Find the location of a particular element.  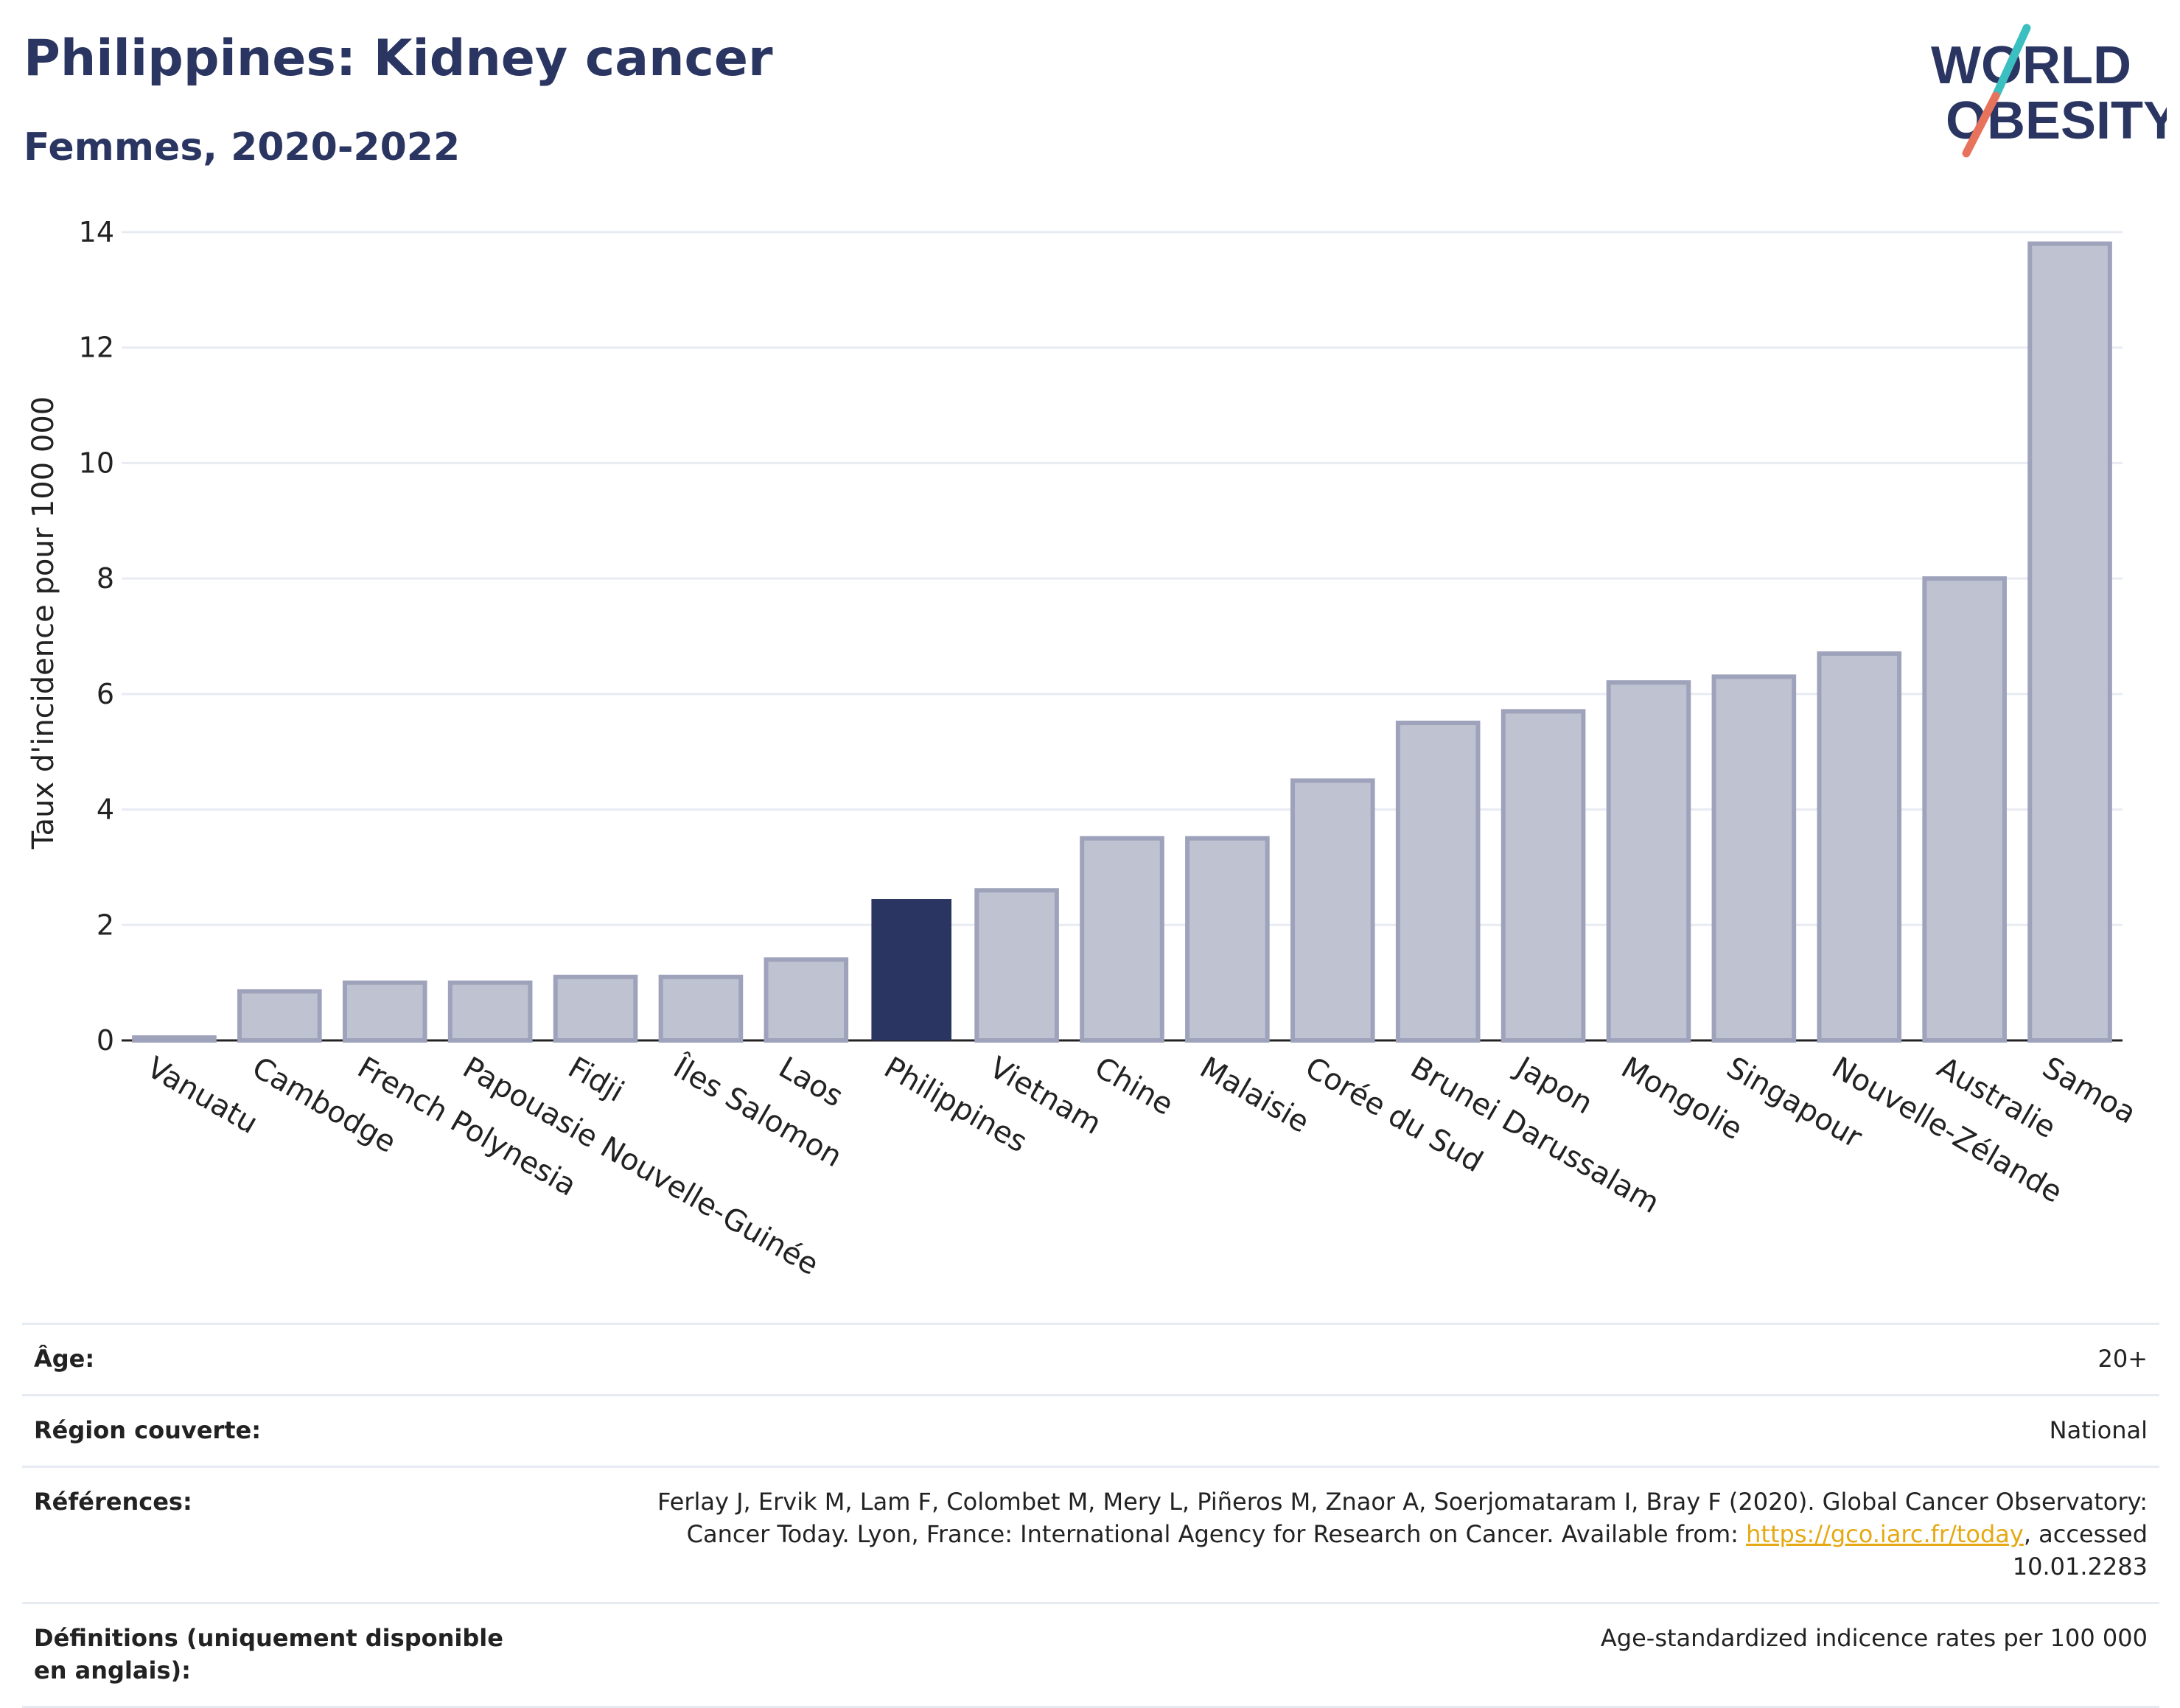

meta-age-label: Âge: is located at coordinates (64, 1359).